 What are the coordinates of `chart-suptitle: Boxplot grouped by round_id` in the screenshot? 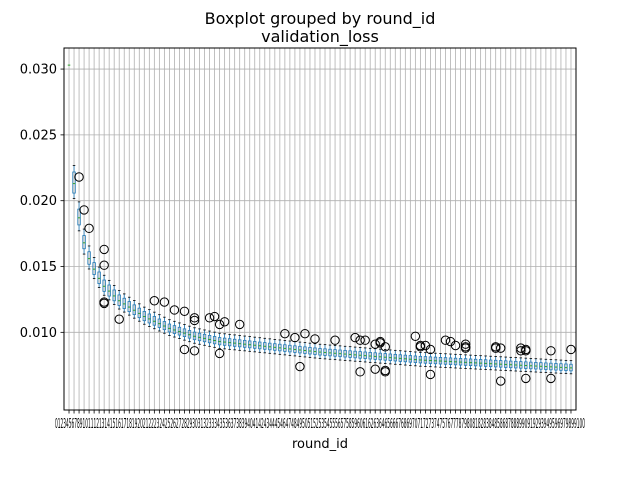 It's located at (320, 19).